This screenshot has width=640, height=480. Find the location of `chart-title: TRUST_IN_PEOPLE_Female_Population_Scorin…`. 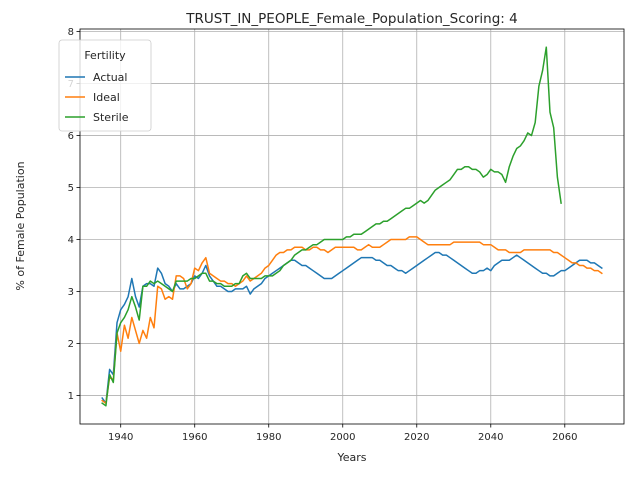

chart-title: TRUST_IN_PEOPLE_Female_Population_Scorin… is located at coordinates (351, 19).